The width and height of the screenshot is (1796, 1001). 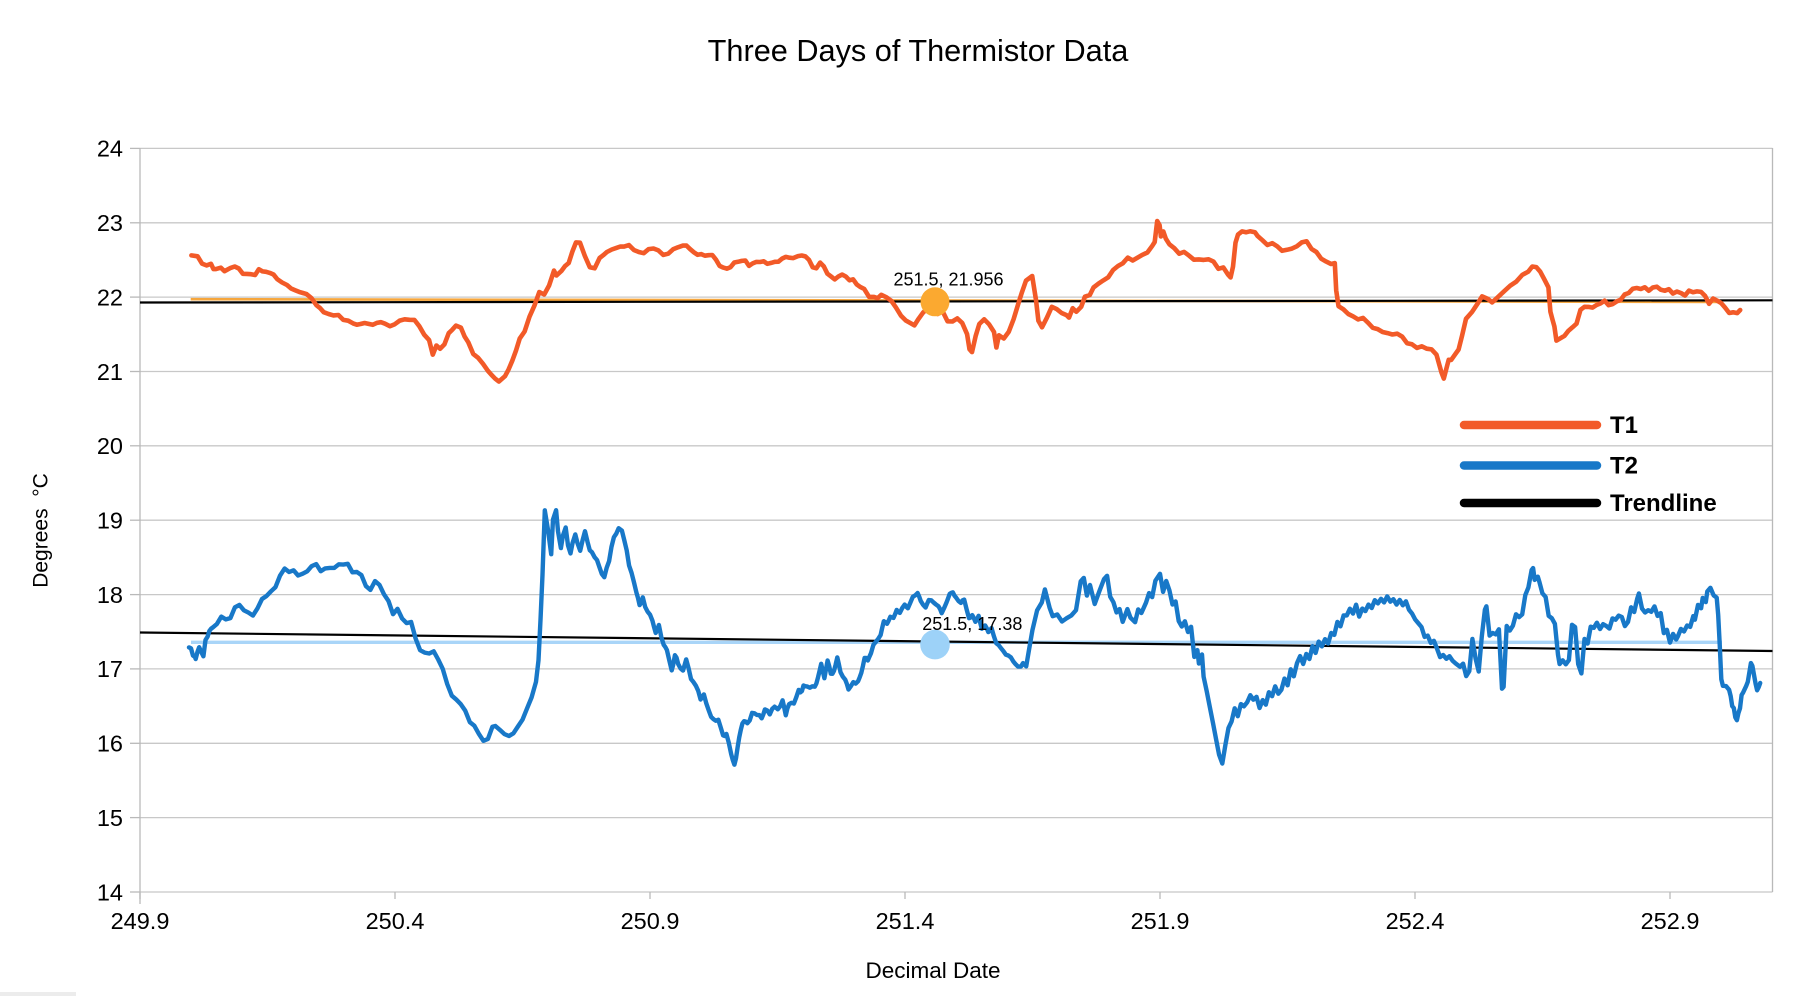 What do you see at coordinates (140, 921) in the screenshot?
I see `svg-text: 249.9` at bounding box center [140, 921].